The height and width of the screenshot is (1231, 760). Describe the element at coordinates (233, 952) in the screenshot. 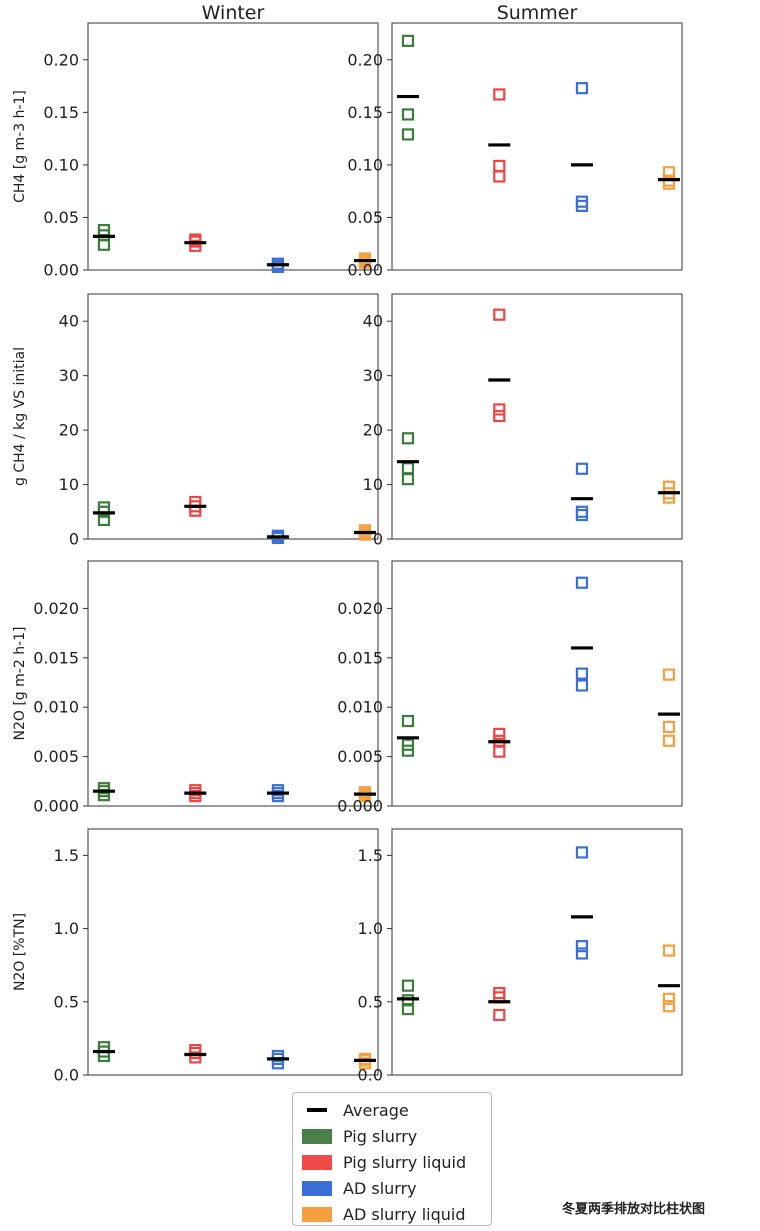

I see `axes-row-4-winter` at that location.